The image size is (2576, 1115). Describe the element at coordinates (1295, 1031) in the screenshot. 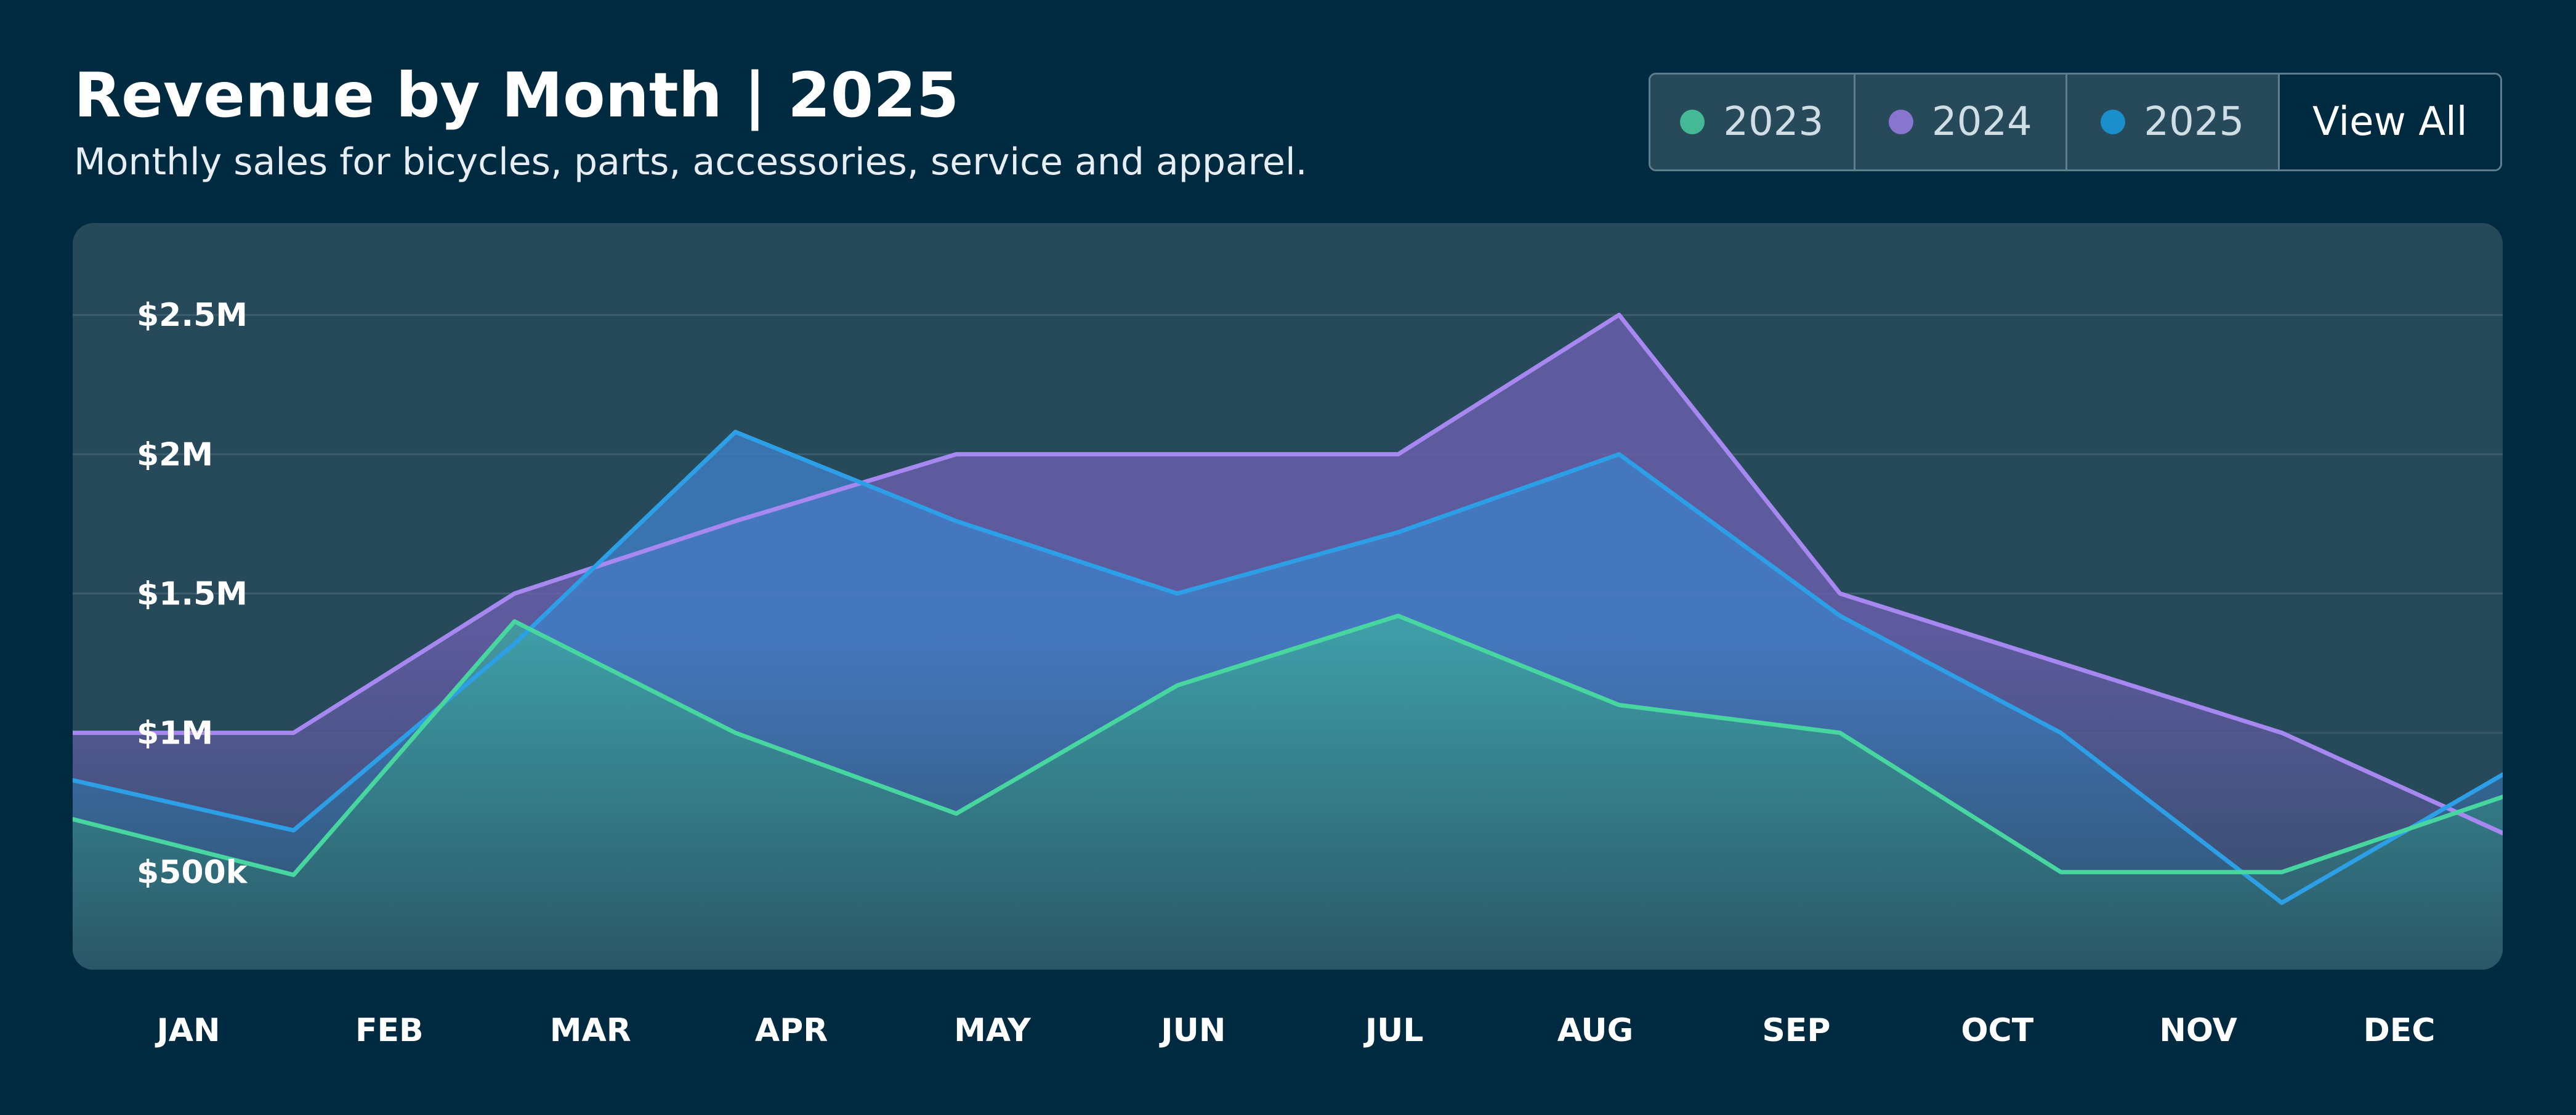

I see `x-axis-ticks: JAN FEB MAR APR MAY JUN JUL AUG SEP OCT NOV DEC` at that location.